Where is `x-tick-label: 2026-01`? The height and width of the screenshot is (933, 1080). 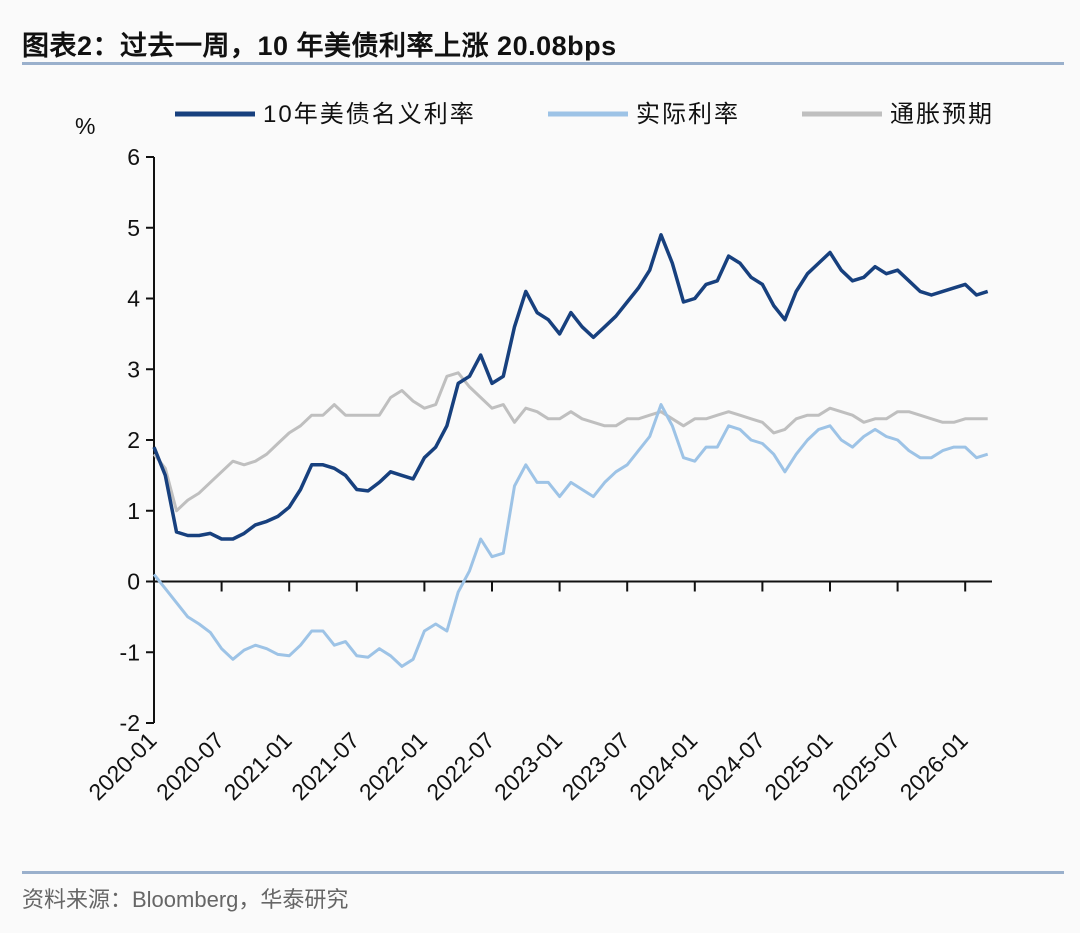
x-tick-label: 2026-01 is located at coordinates (934, 766).